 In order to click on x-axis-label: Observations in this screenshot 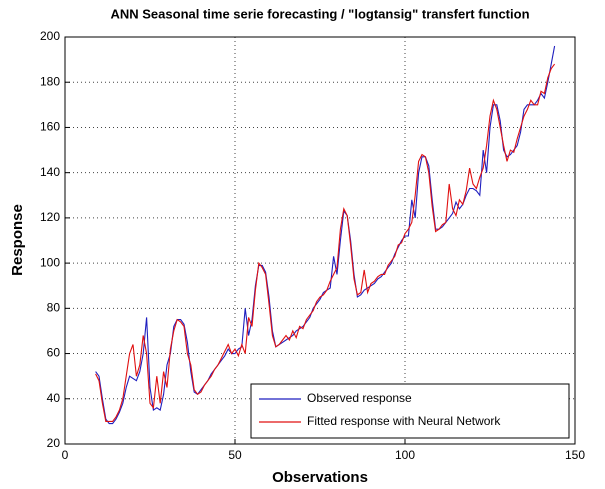, I will do `click(320, 477)`.